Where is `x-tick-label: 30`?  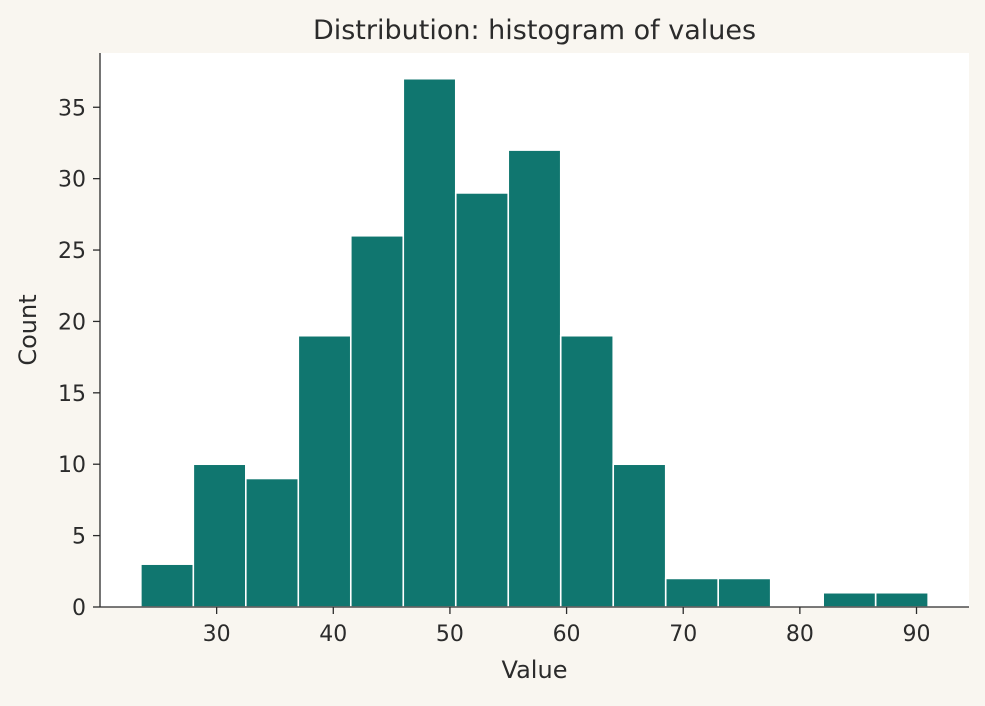
x-tick-label: 30 is located at coordinates (217, 634).